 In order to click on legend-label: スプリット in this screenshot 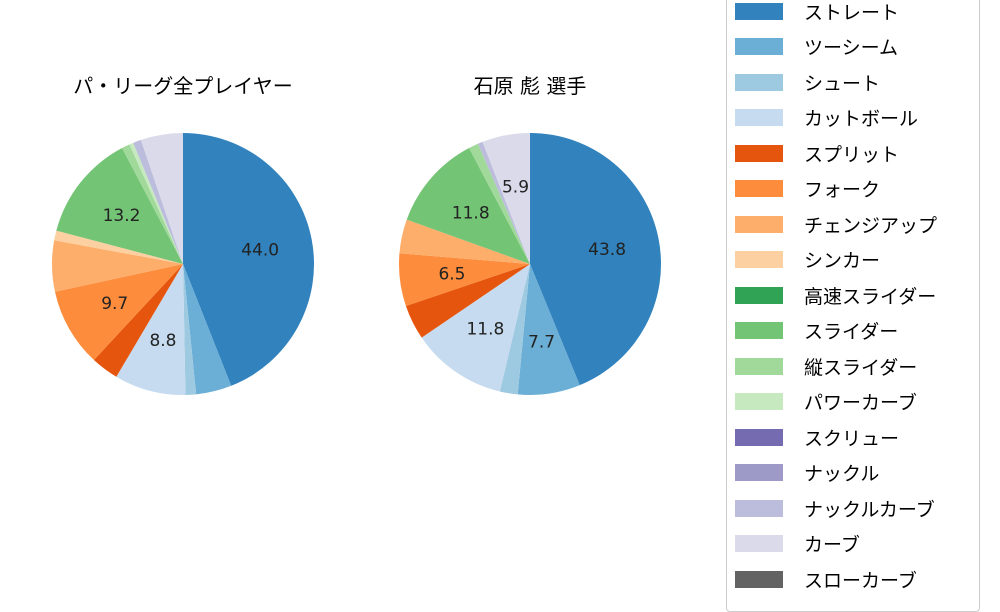, I will do `click(852, 154)`.